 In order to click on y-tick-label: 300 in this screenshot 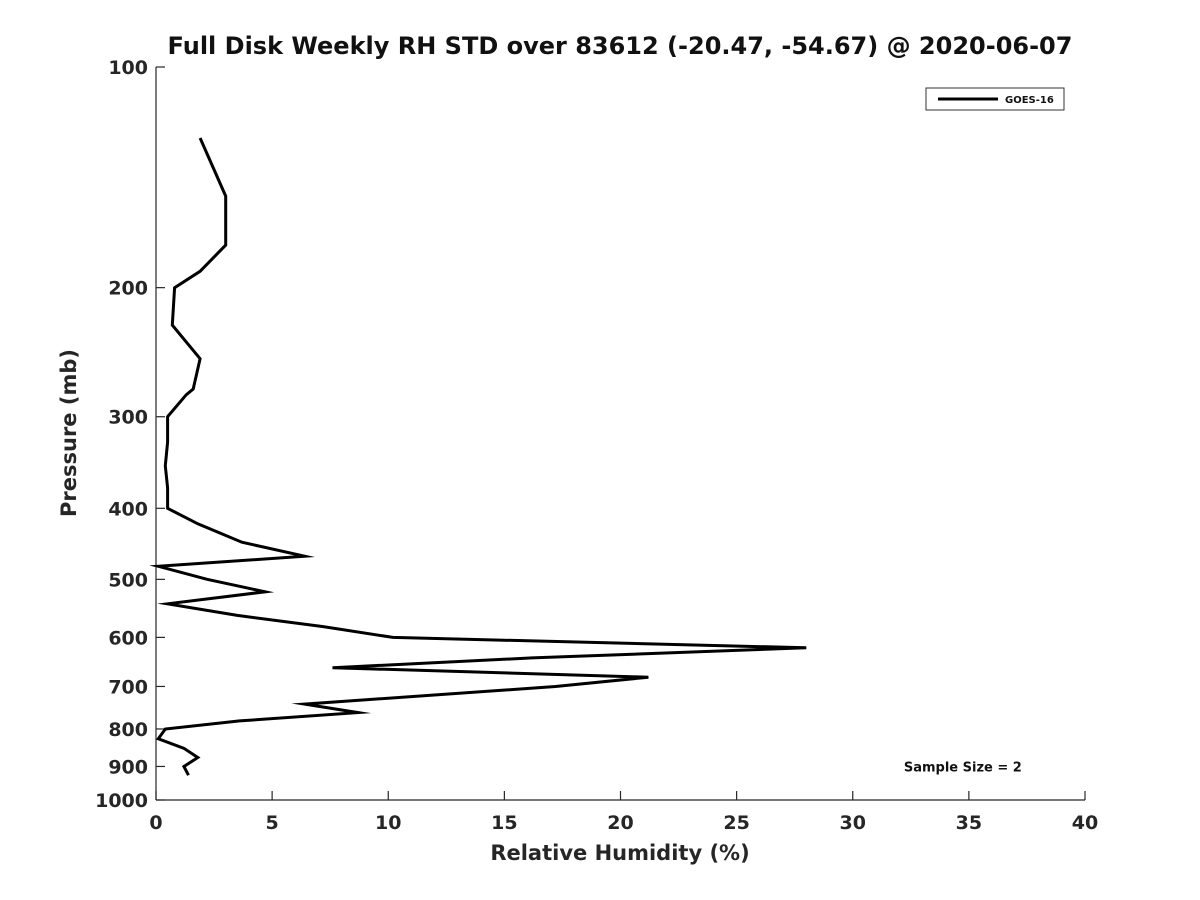, I will do `click(128, 418)`.